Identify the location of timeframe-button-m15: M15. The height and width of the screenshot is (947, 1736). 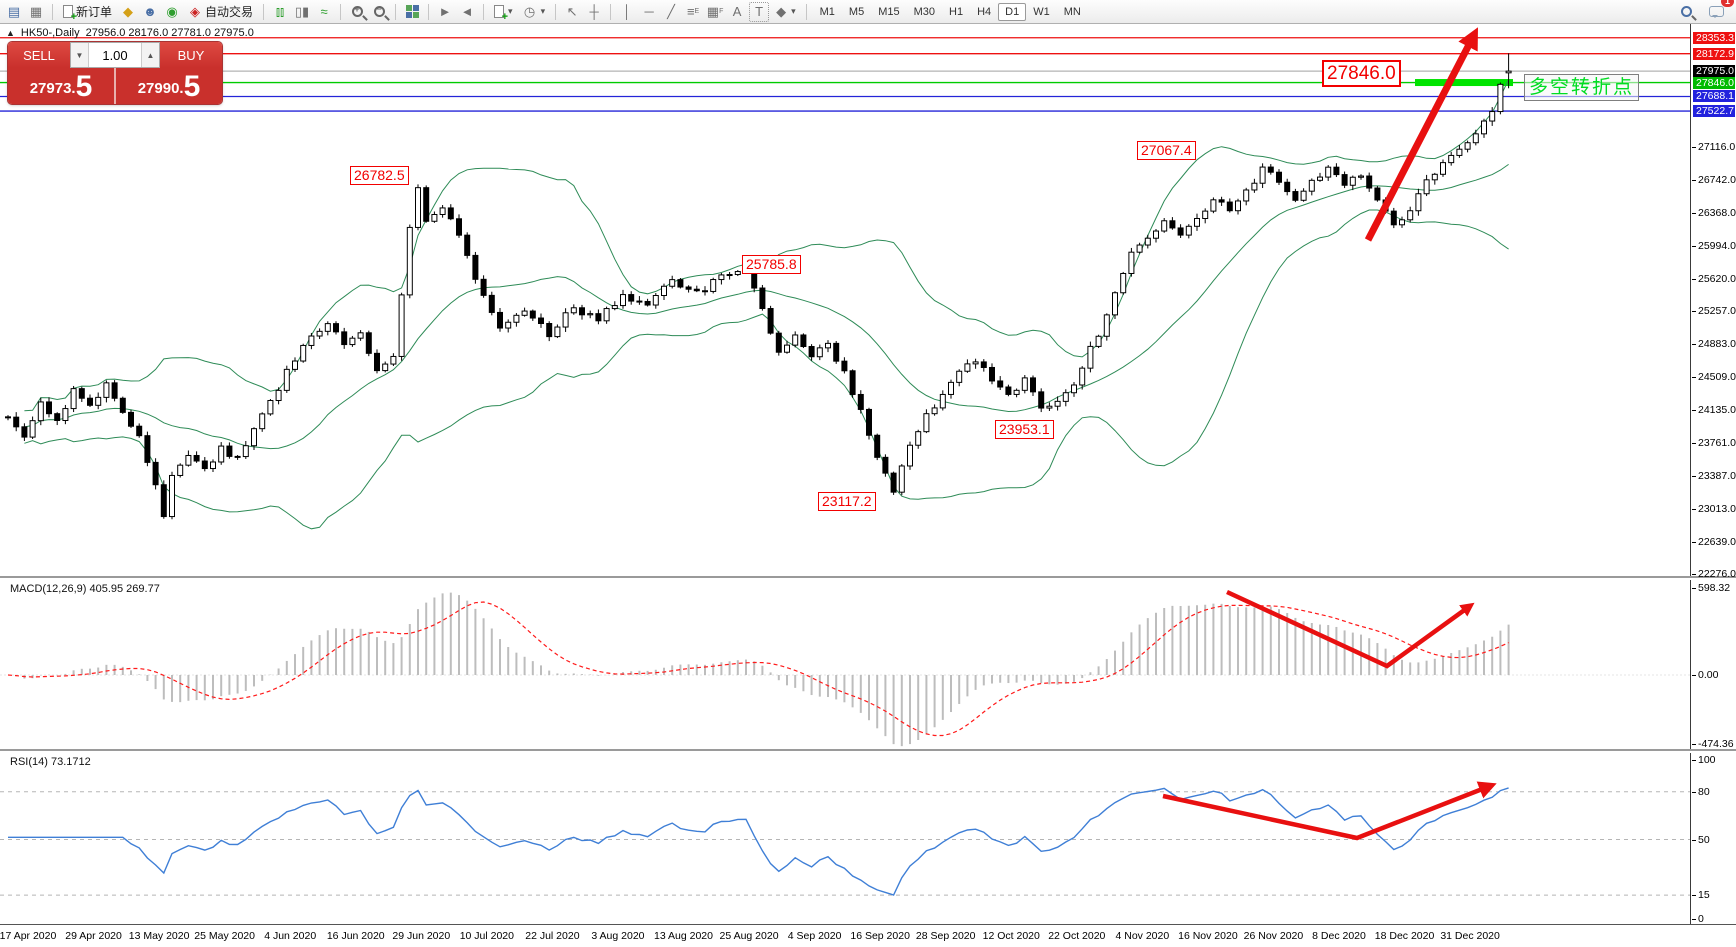
(889, 11).